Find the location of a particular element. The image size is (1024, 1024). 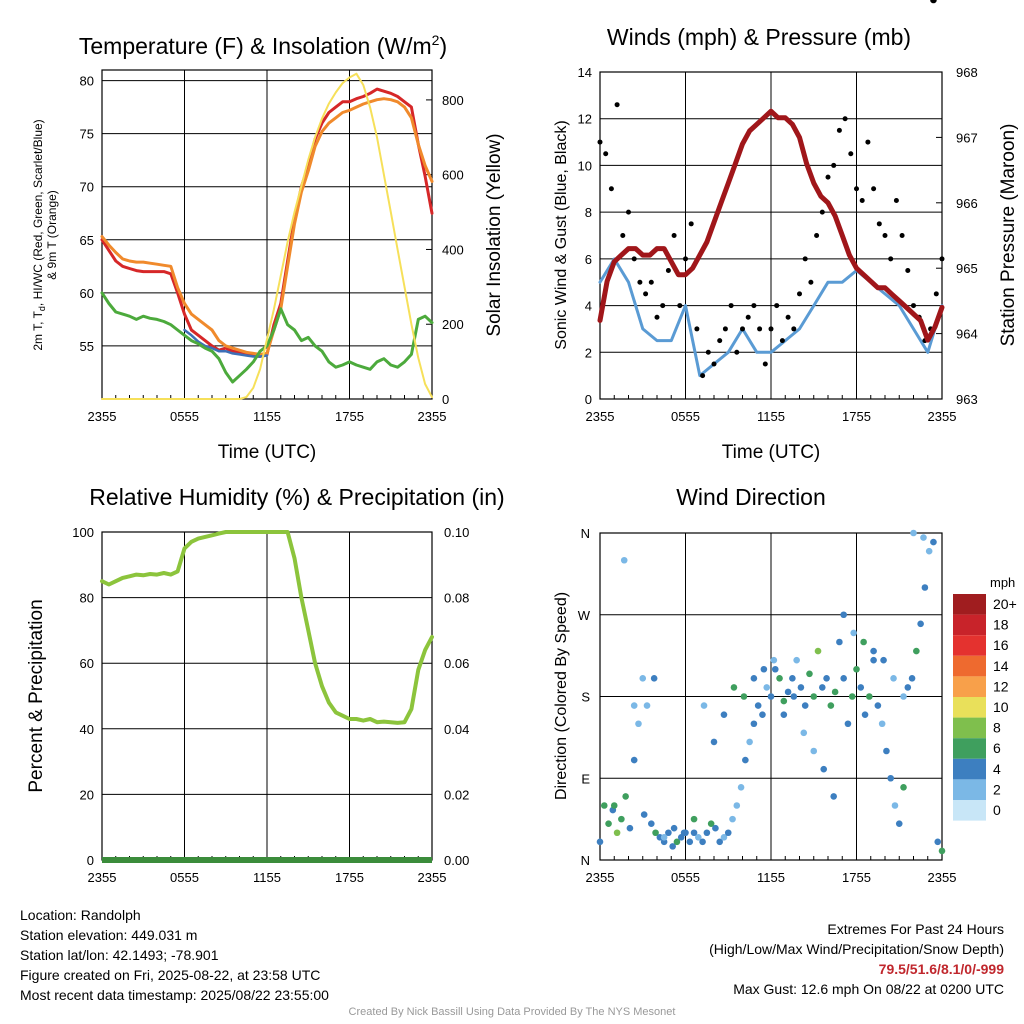

rh-chart-y-tick-label: 100 is located at coordinates (83, 532).